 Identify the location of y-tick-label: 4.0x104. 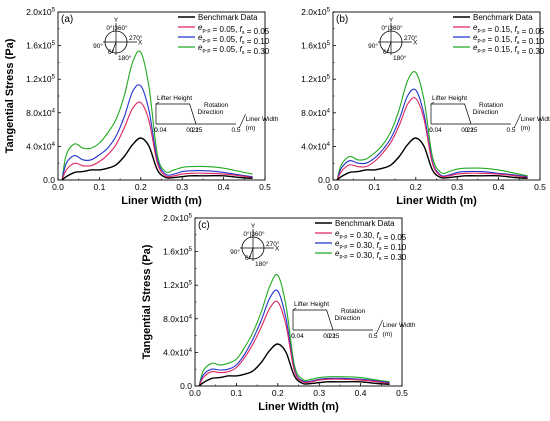
(316, 146).